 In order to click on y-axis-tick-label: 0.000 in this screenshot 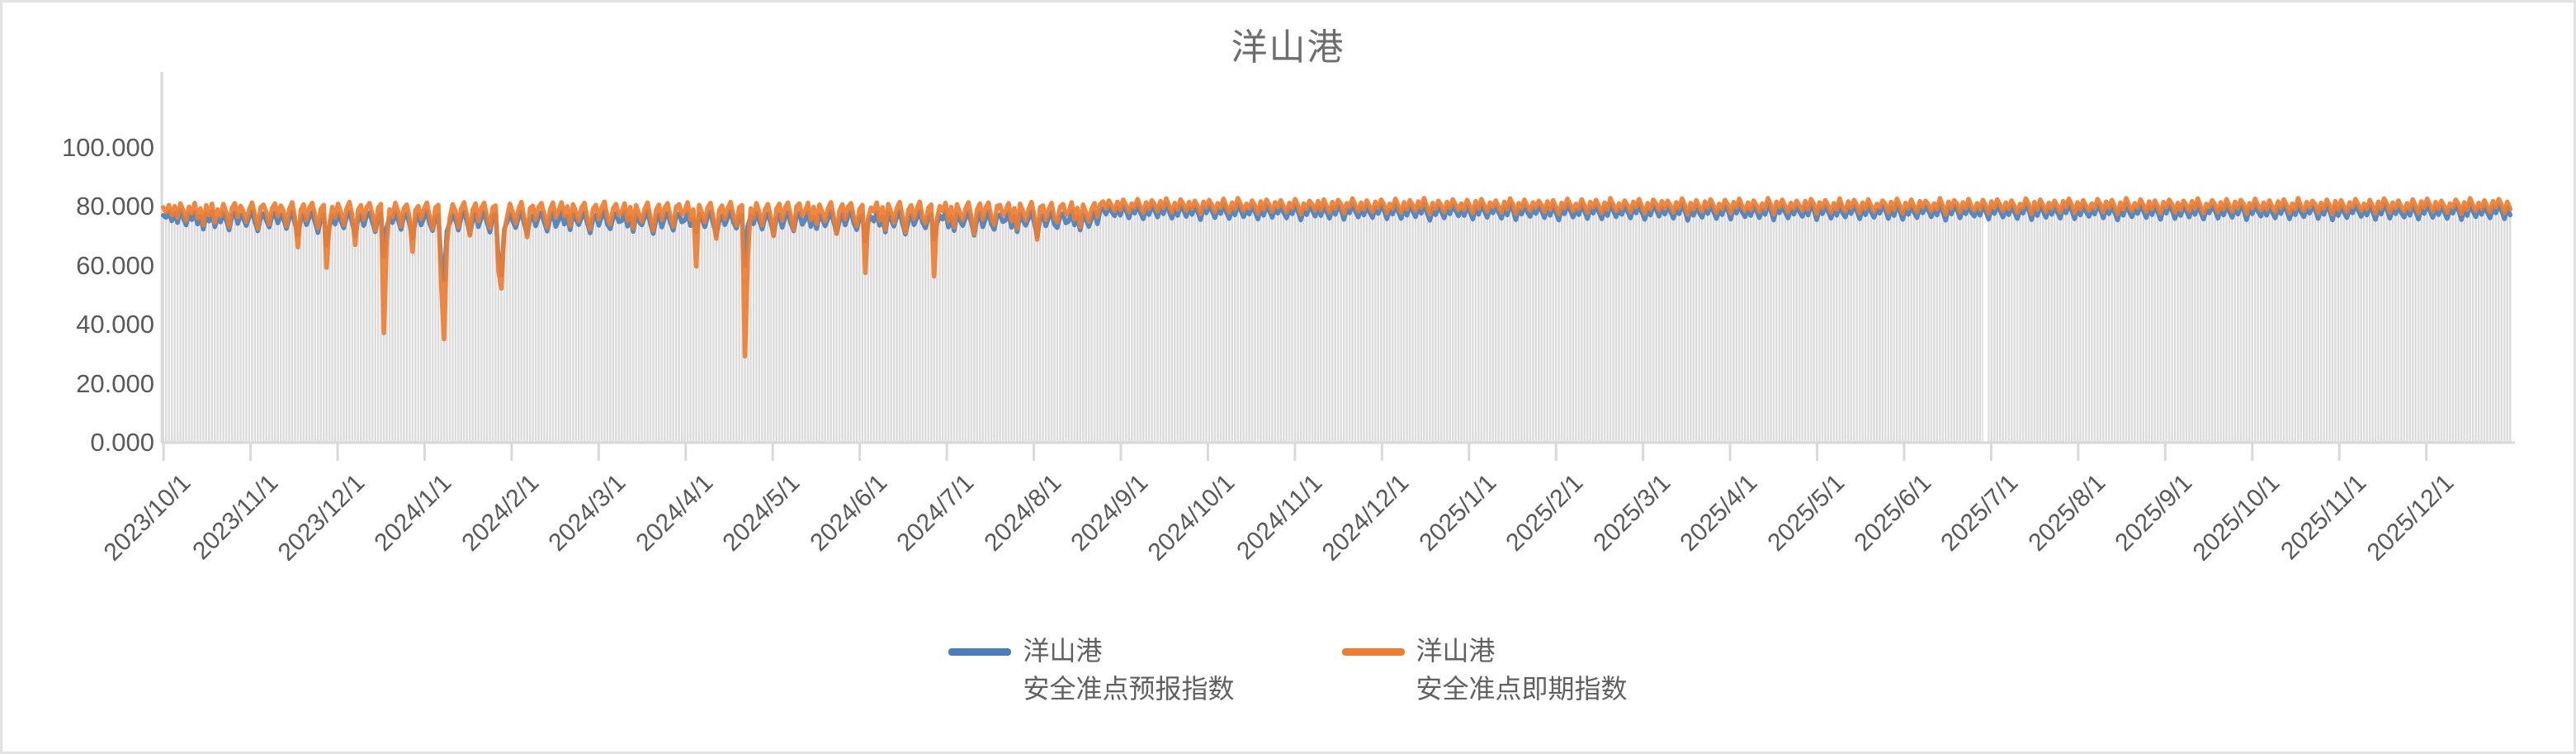, I will do `click(122, 442)`.